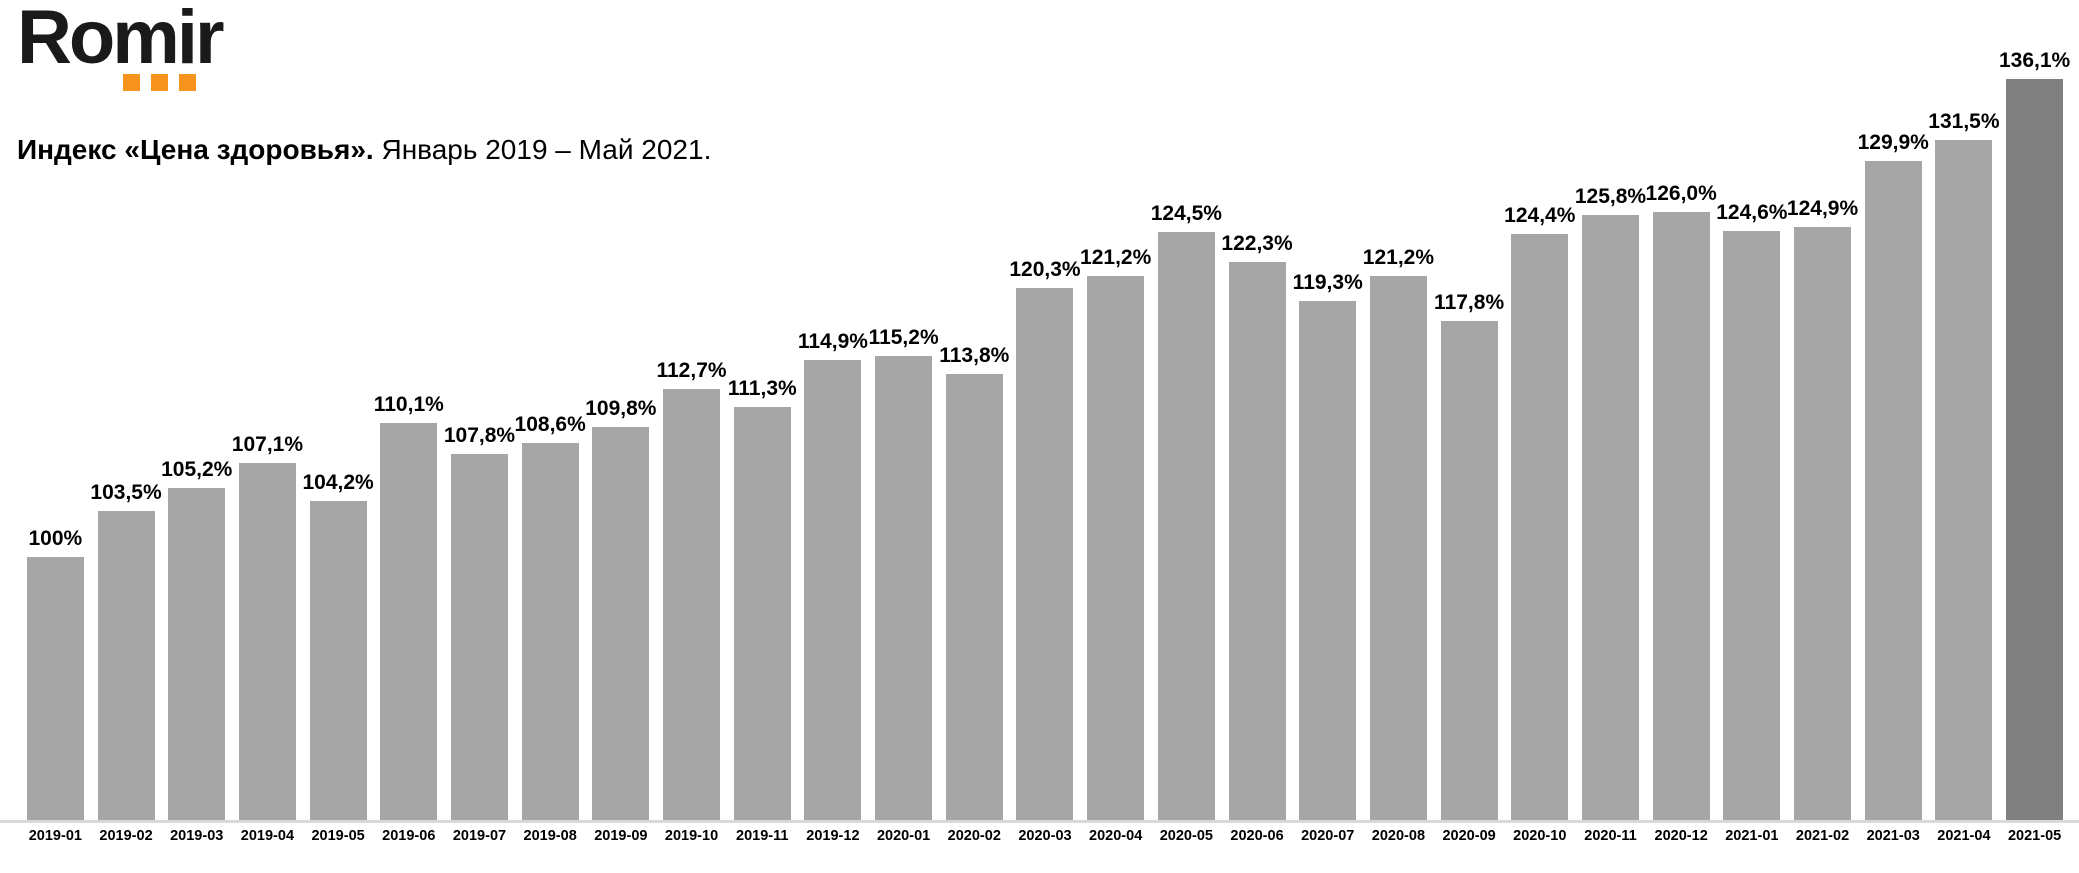 Image resolution: width=2079 pixels, height=873 pixels. I want to click on bar-value-label: 126,0%, so click(1681, 193).